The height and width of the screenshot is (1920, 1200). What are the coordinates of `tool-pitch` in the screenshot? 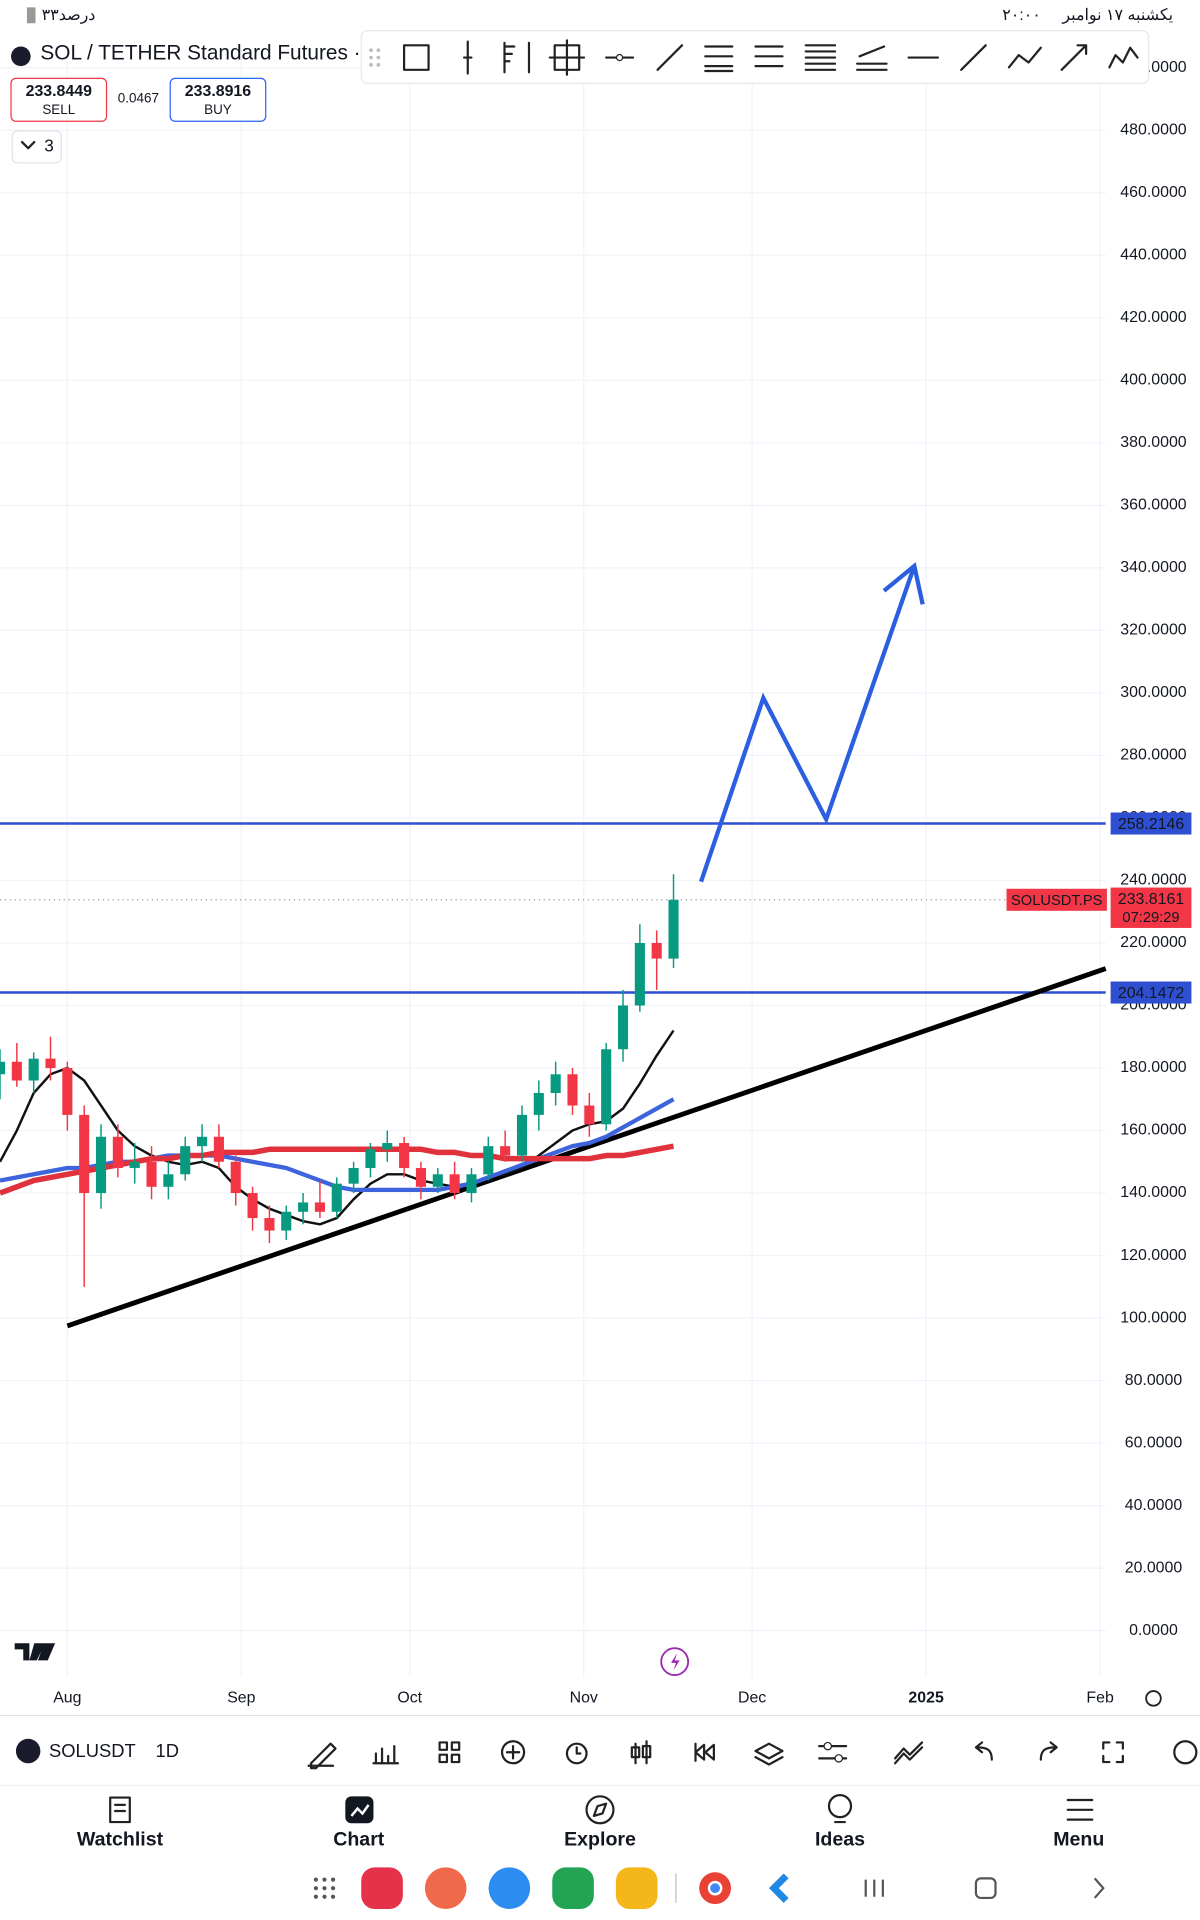 It's located at (872, 58).